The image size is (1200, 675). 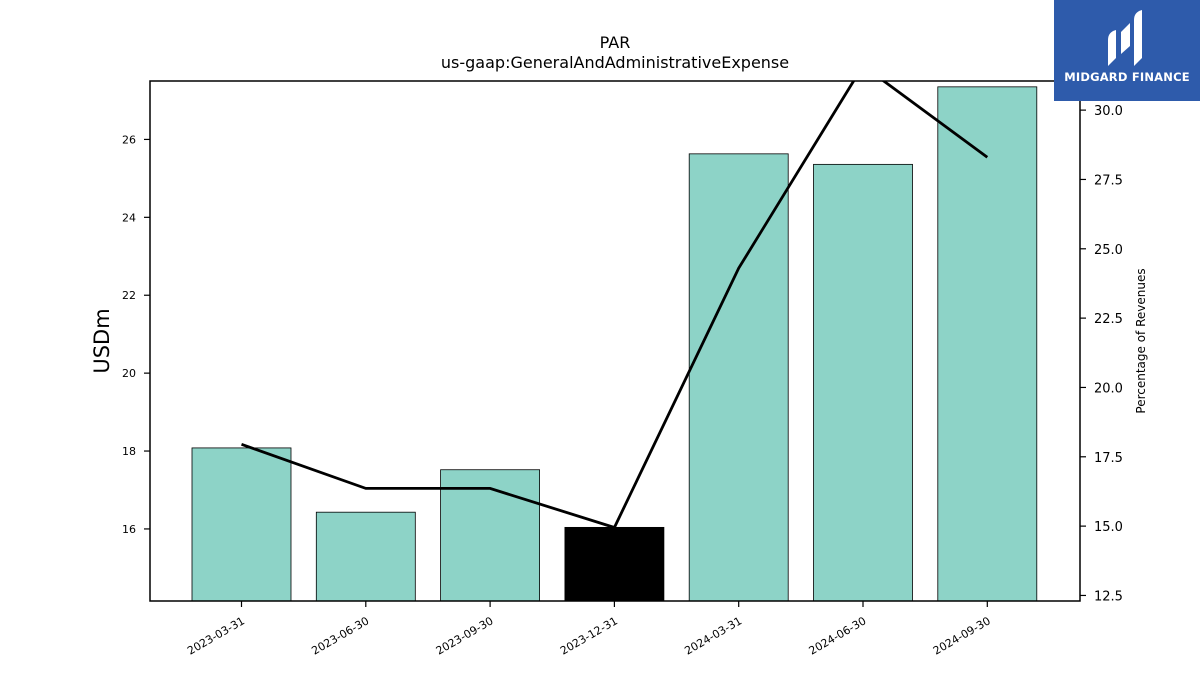 I want to click on y2-axis-label: Percentage of Revenues, so click(x=1141, y=340).